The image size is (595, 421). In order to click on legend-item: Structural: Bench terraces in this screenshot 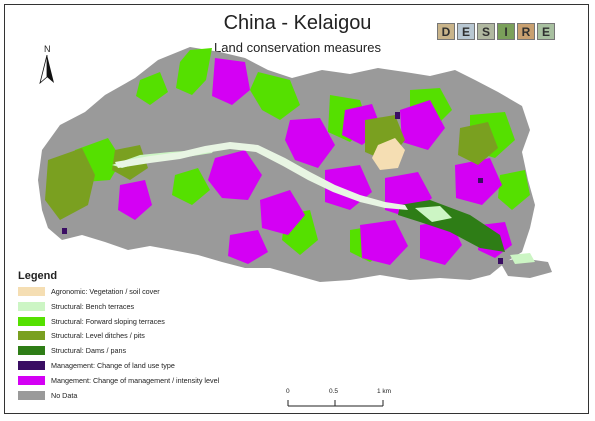, I will do `click(76, 306)`.